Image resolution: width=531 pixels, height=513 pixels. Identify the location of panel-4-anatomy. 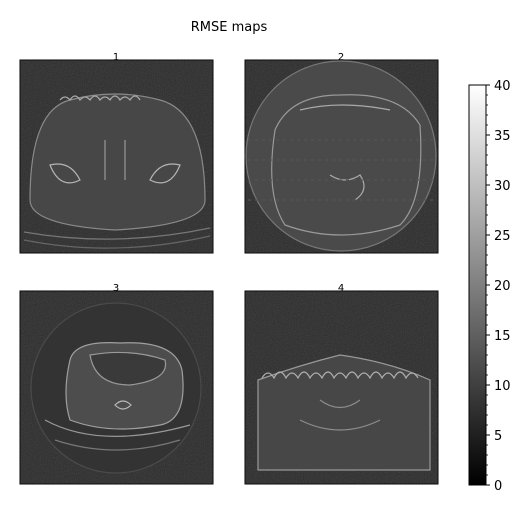
(344, 412).